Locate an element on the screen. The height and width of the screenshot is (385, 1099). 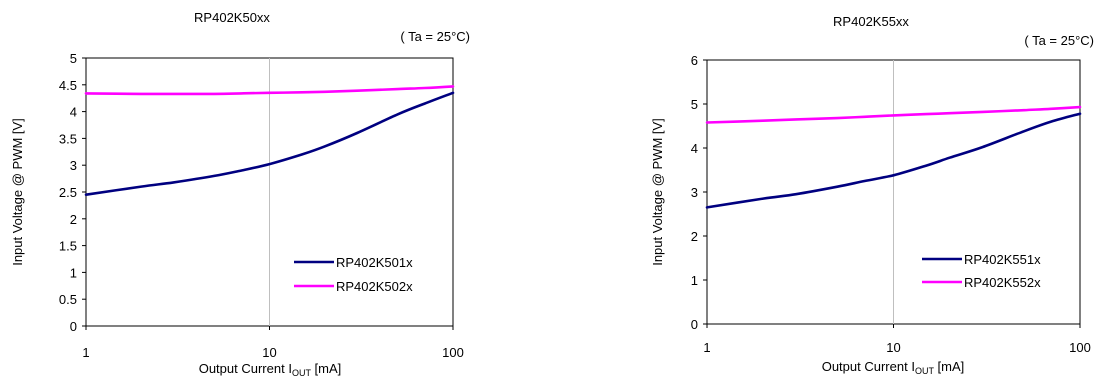
legend-label-rp402k551x: RP402K551x is located at coordinates (1002, 259).